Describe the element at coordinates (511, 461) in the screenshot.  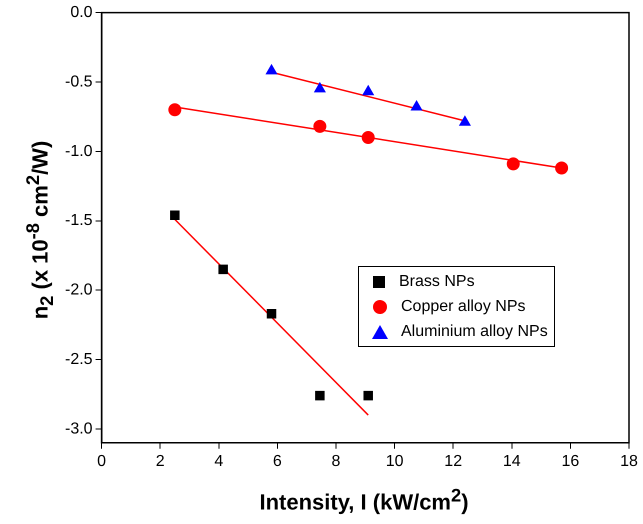
I see `x-tick-label: 14` at that location.